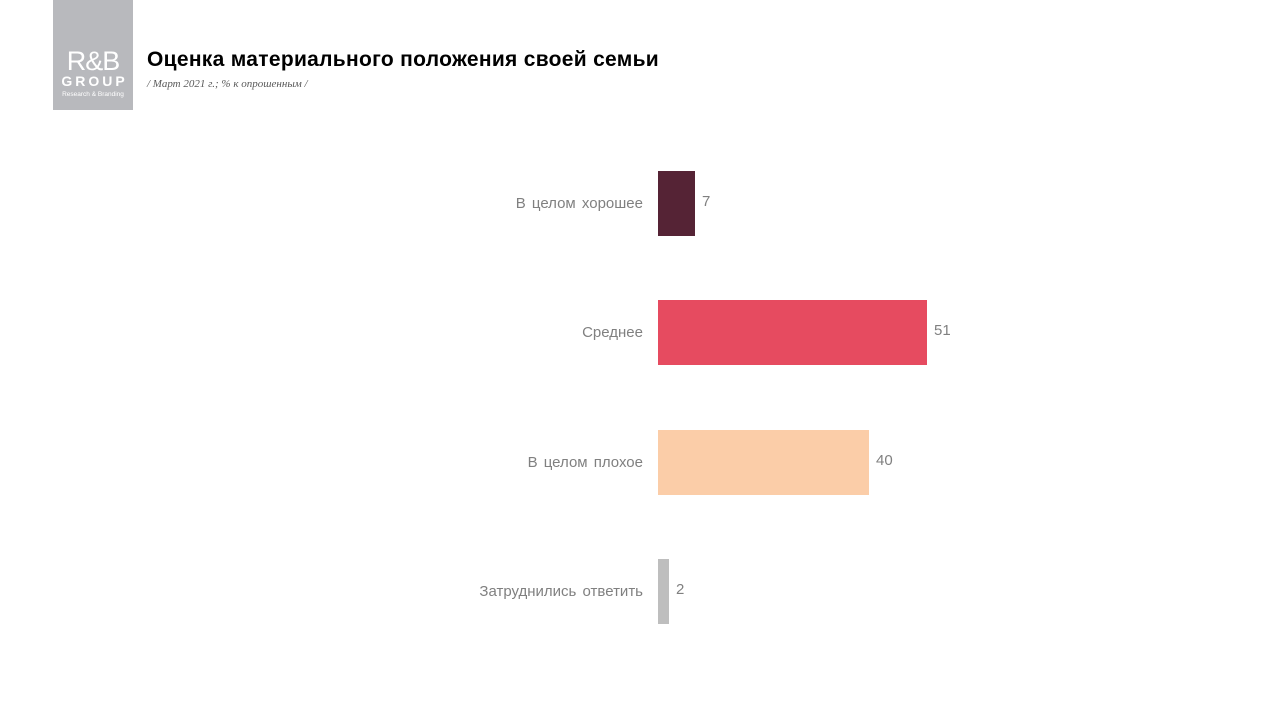 The image size is (1280, 720). Describe the element at coordinates (706, 201) in the screenshot. I see `value-label: 7` at that location.